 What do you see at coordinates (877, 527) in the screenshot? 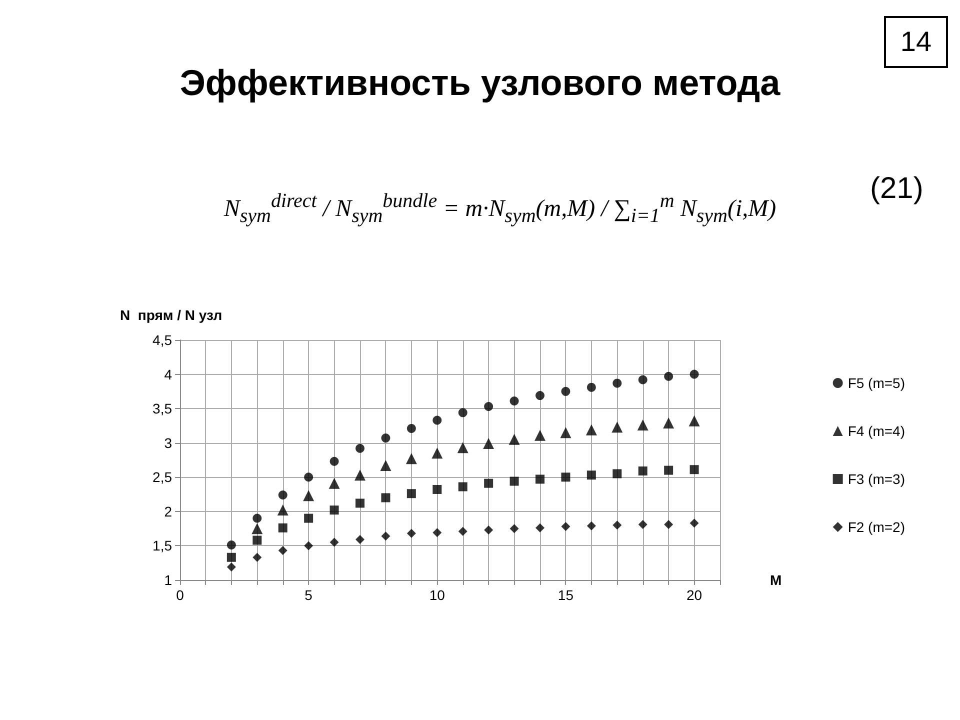
I see `legend-label: F2 (m=2)` at bounding box center [877, 527].